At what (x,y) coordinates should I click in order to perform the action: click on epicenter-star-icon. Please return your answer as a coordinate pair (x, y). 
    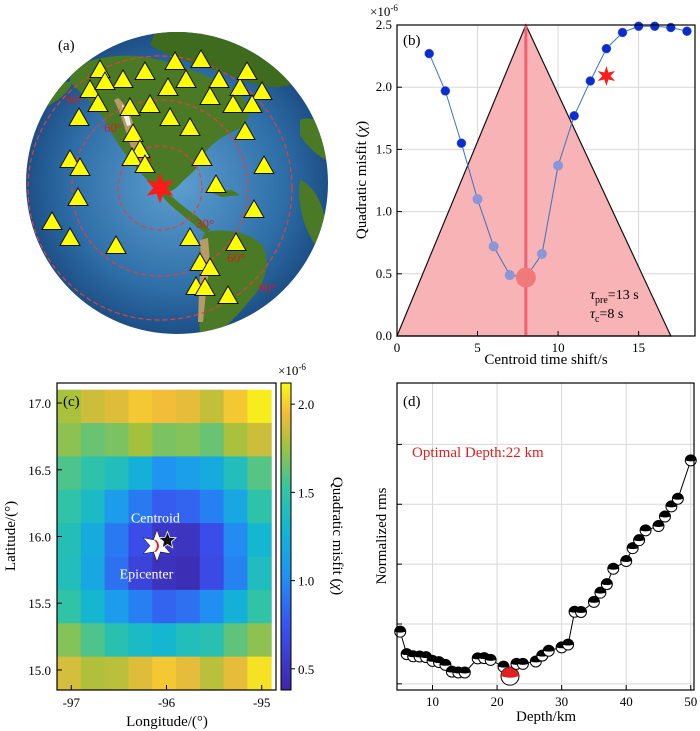
    Looking at the image, I should click on (160, 188).